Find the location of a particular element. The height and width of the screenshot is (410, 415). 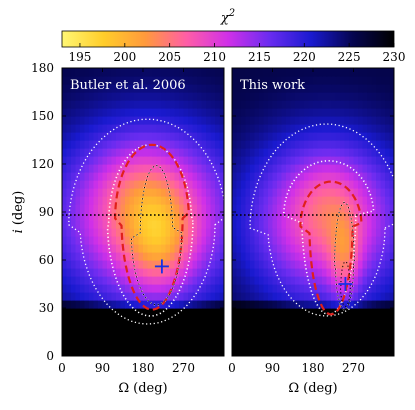

x-axis-title-left: Ω (deg) is located at coordinates (142, 388).